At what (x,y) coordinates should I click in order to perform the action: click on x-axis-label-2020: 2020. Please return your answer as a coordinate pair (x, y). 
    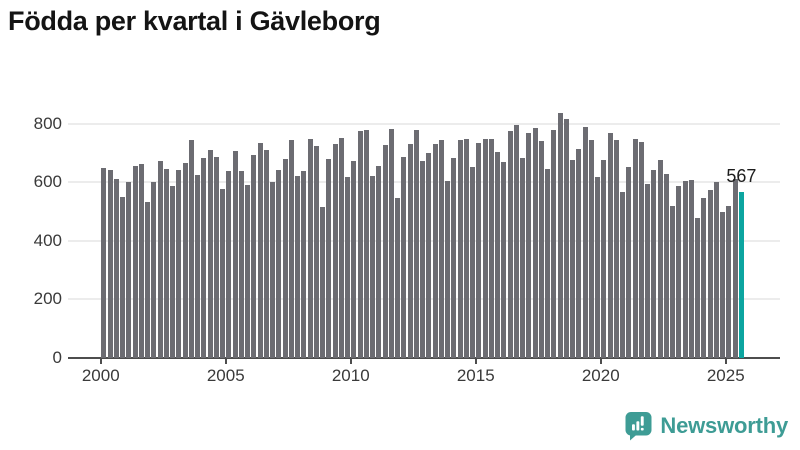
    Looking at the image, I should click on (600, 375).